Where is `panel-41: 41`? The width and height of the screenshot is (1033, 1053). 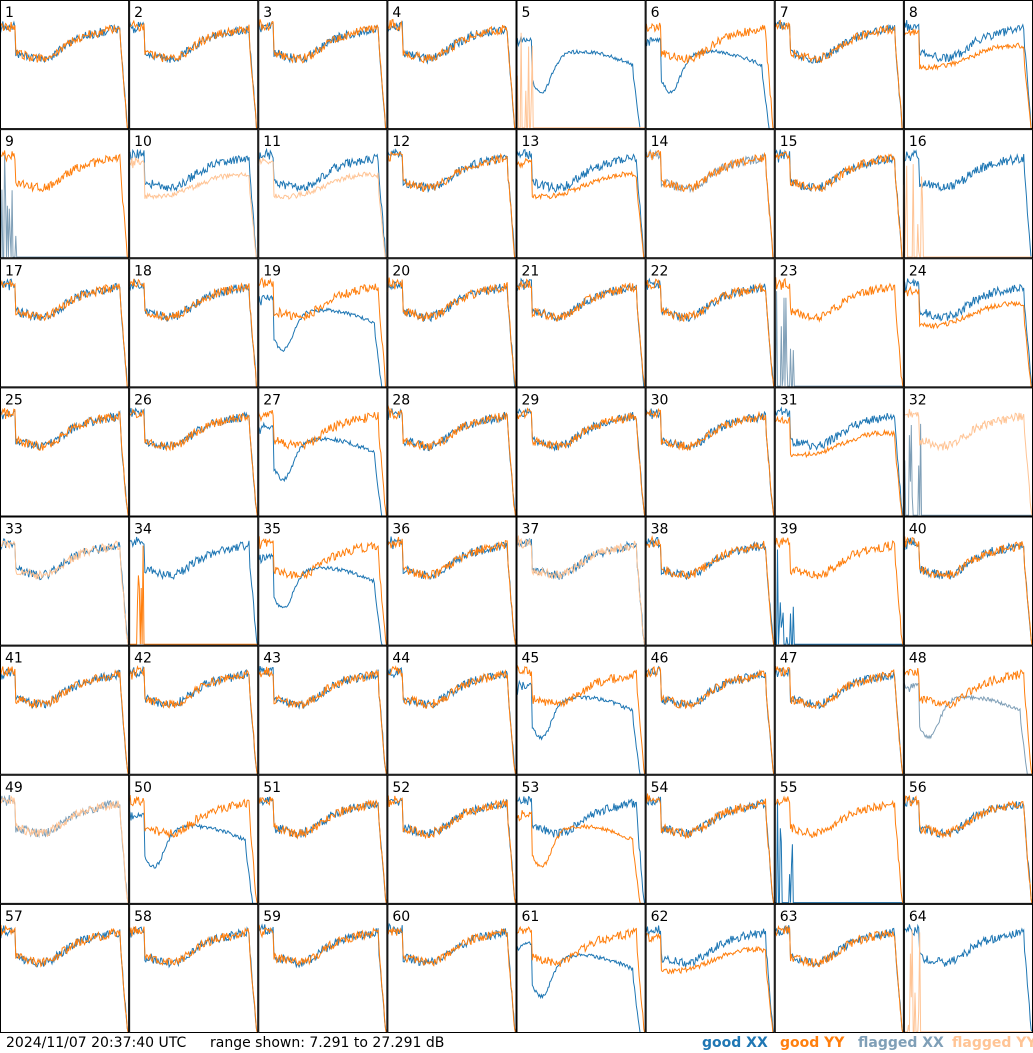 panel-41: 41 is located at coordinates (65, 710).